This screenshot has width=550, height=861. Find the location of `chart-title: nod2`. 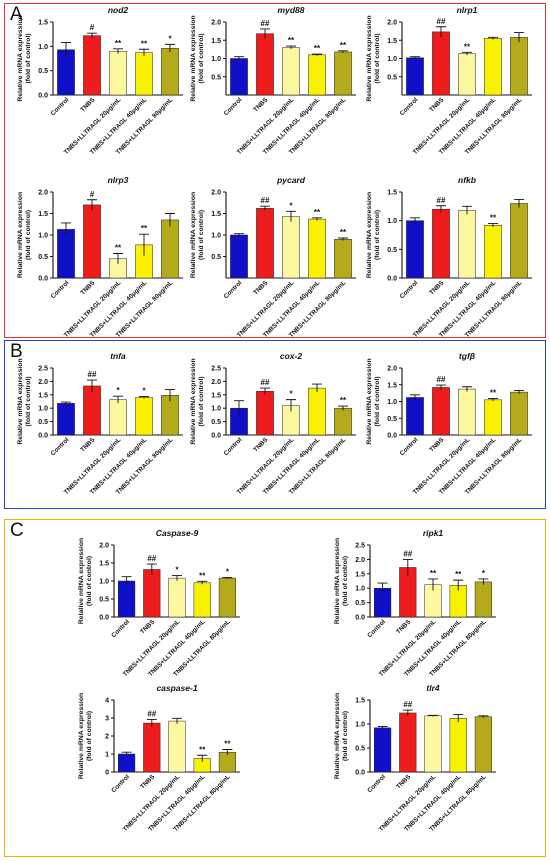

chart-title: nod2 is located at coordinates (118, 10).